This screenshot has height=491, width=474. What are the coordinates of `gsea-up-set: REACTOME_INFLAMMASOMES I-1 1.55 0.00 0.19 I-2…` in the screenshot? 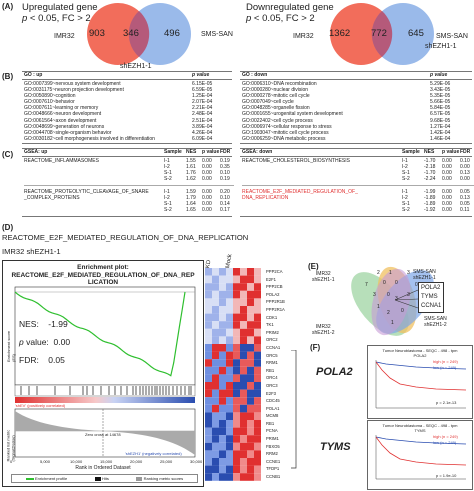 It's located at (129, 171).